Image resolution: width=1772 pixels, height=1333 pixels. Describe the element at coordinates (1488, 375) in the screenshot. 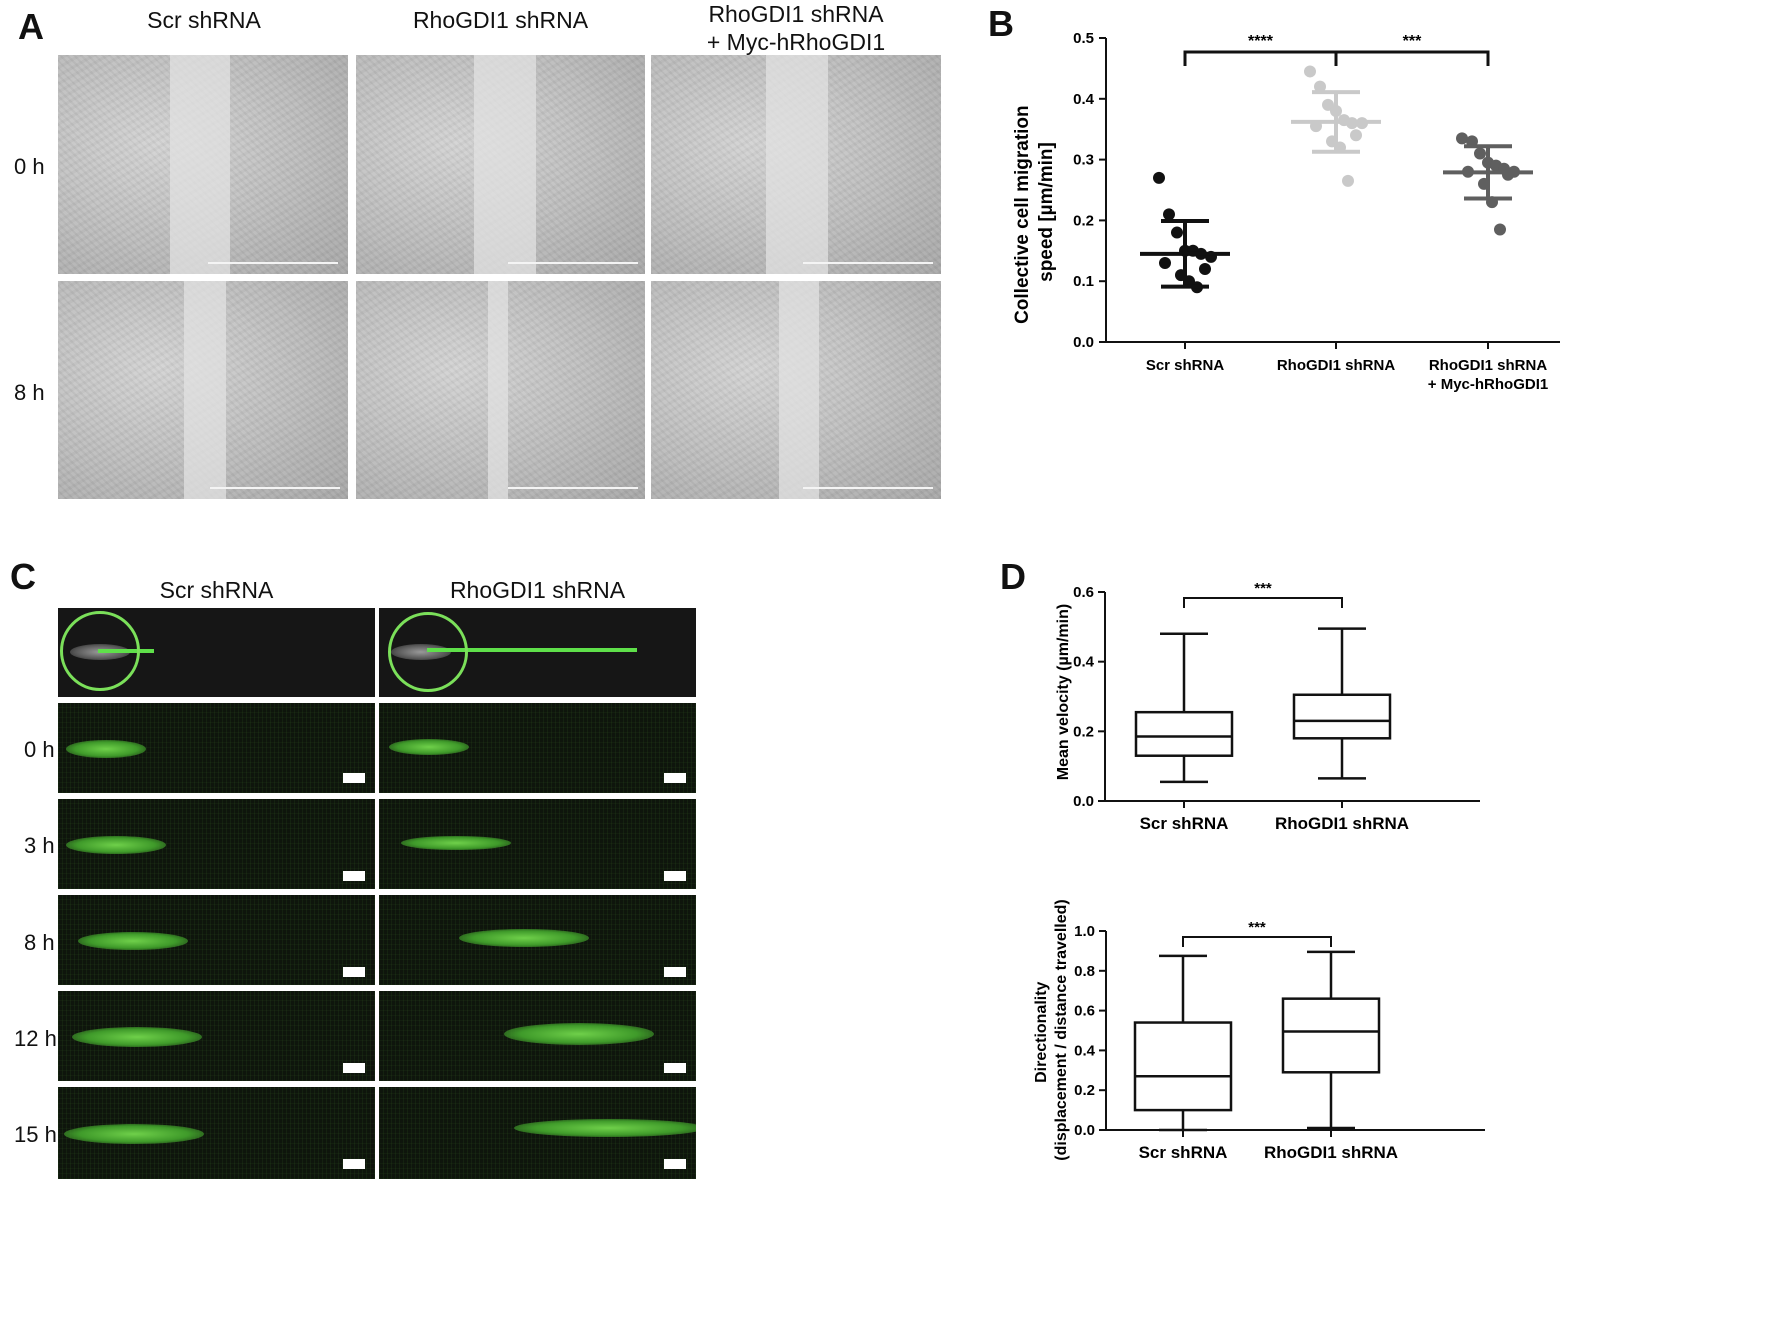

I see `b-x-tick-label: RhoGDI1 shRNA + Myc-hRhoGDI1` at that location.